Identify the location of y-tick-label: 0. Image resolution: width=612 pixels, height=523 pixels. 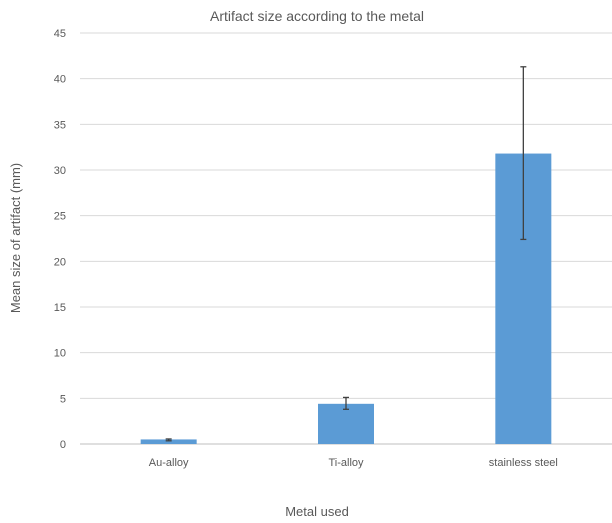
(63, 445).